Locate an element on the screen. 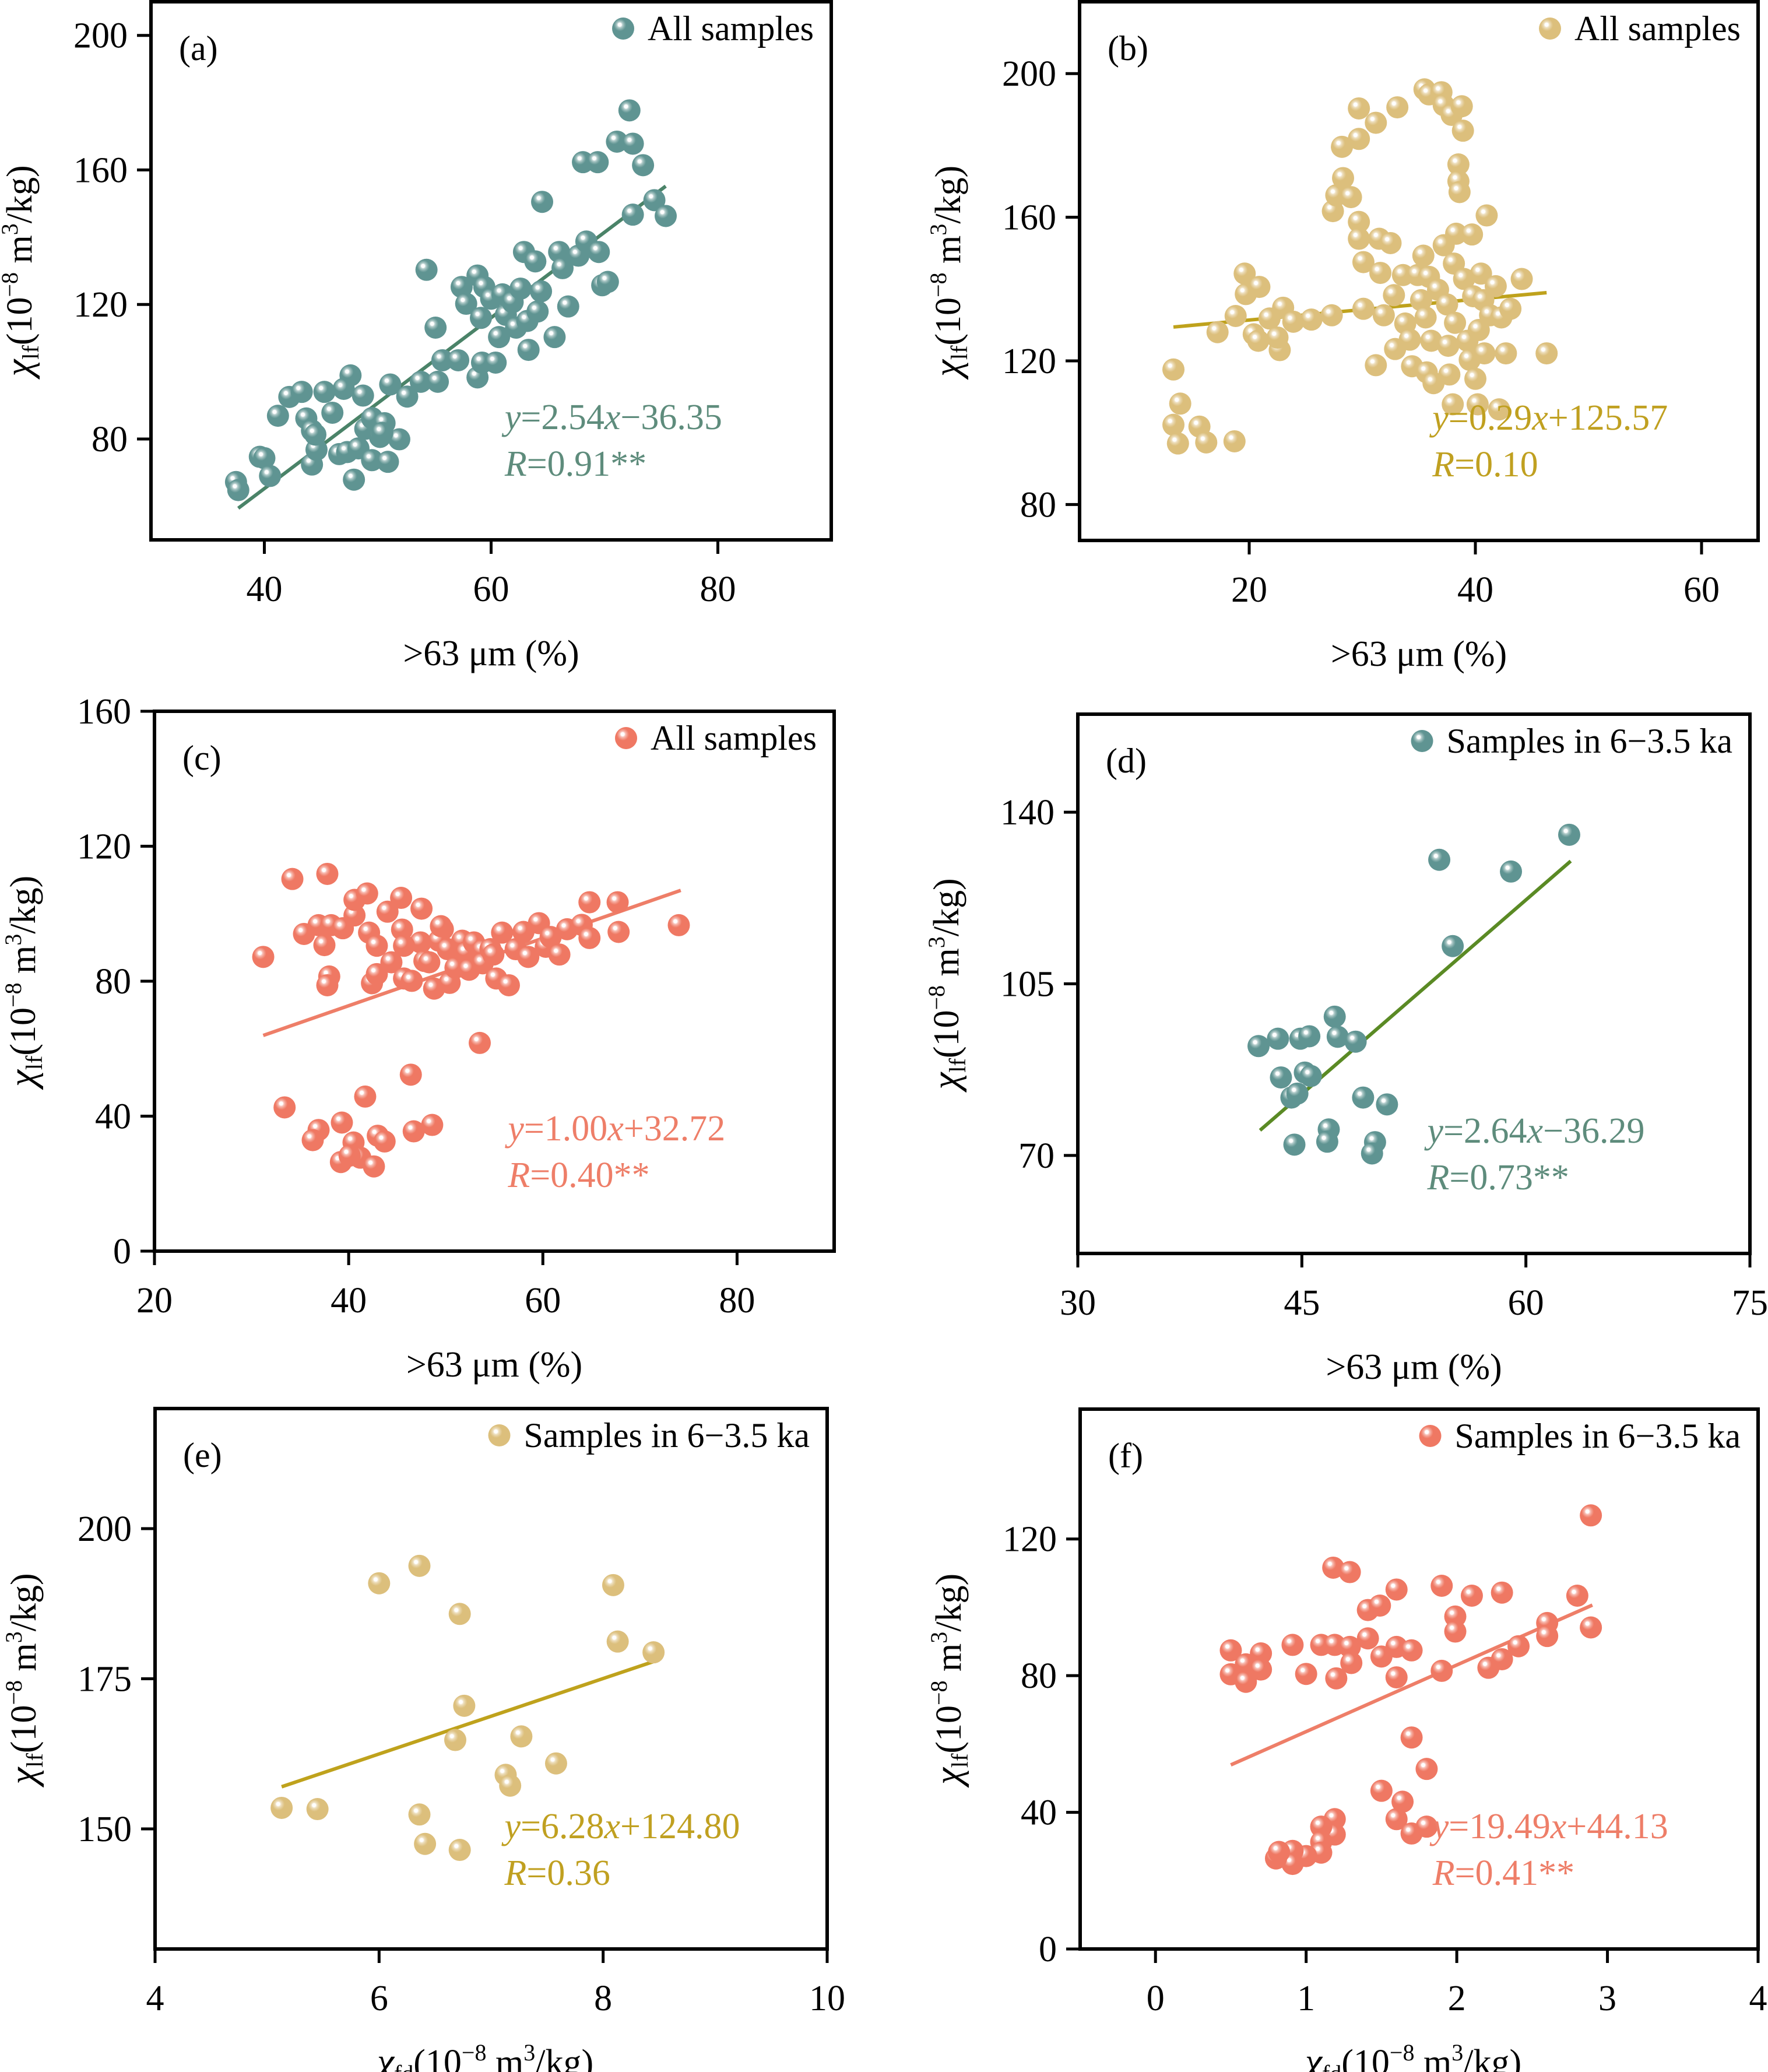 This screenshot has height=2072, width=1768. x-tick-label: 60 is located at coordinates (1701, 590).